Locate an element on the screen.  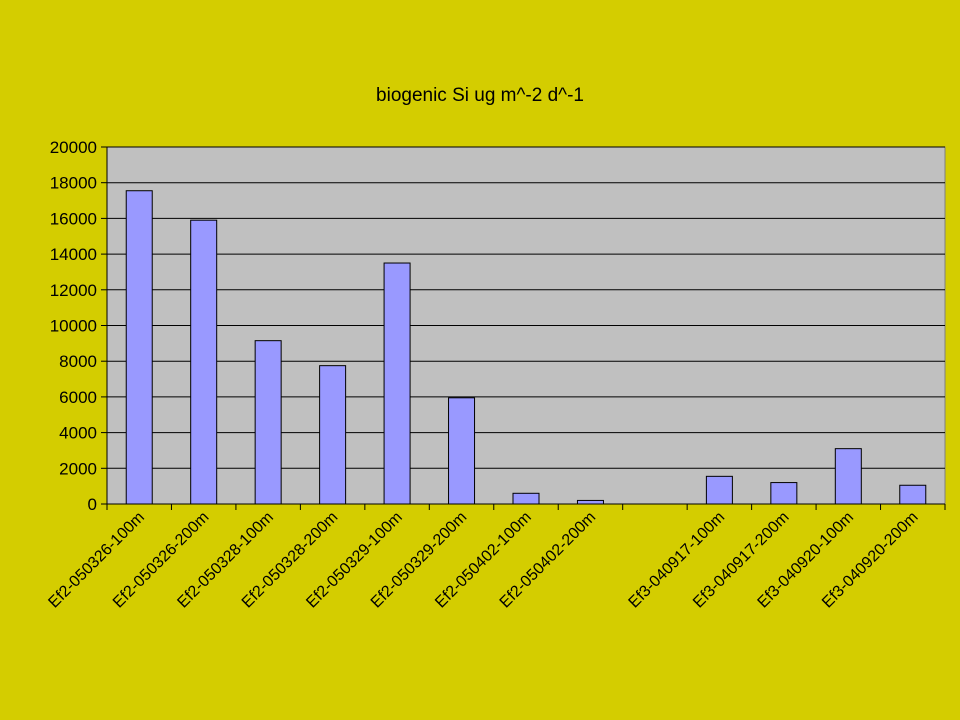
y-tick-label: 18000 is located at coordinates (73, 183).